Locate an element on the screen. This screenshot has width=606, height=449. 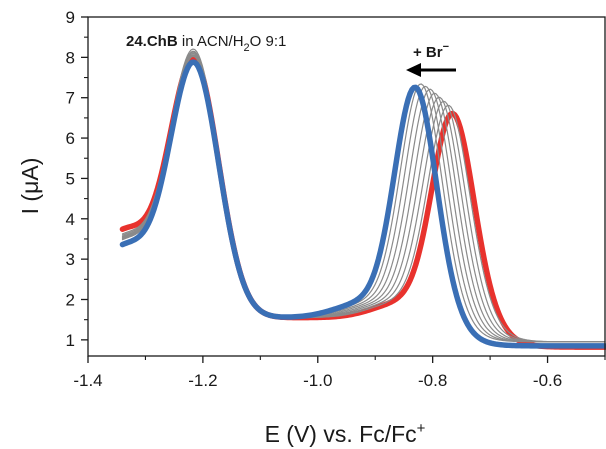
y-tick-label: 5 is located at coordinates (70, 178).